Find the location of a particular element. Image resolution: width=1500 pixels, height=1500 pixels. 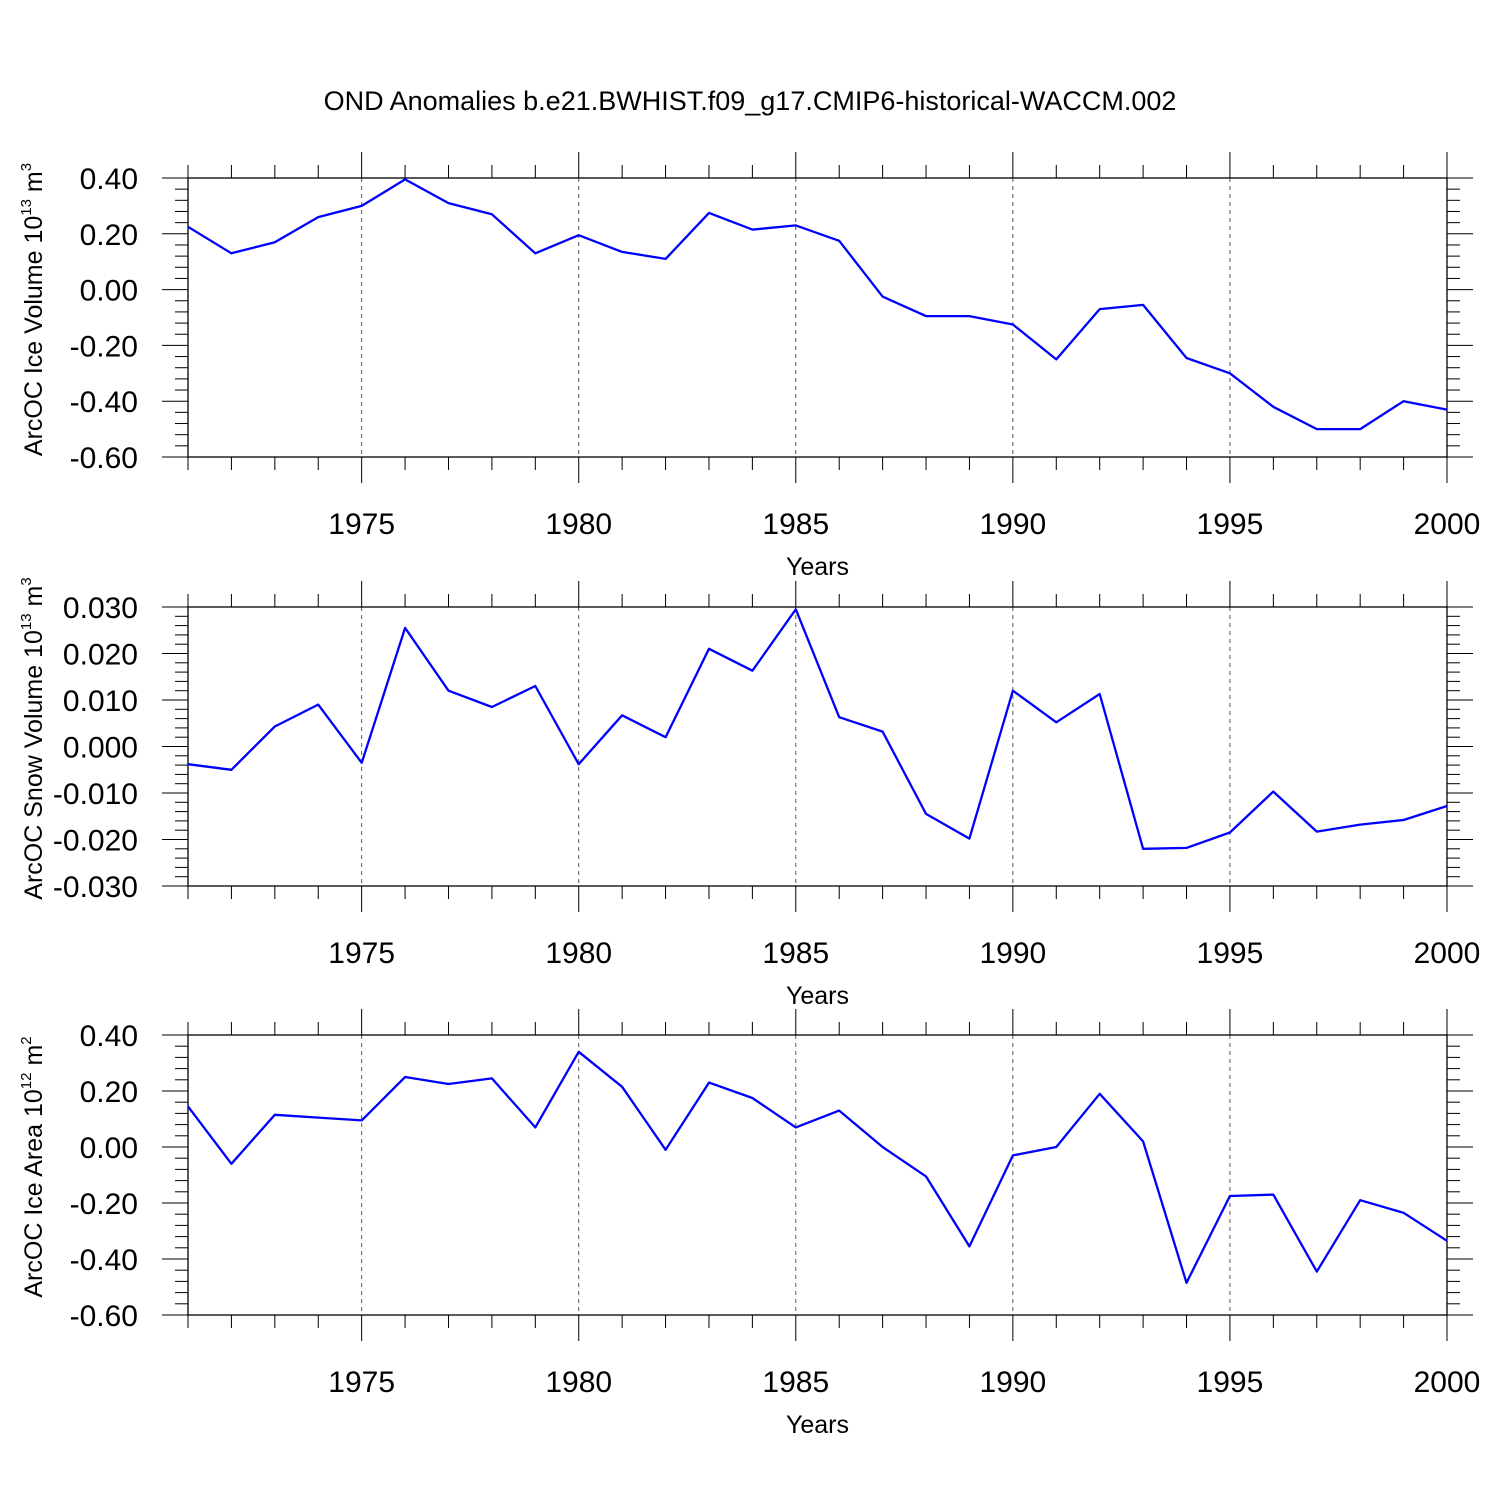

x-tick-label: 1980 is located at coordinates (578, 953).